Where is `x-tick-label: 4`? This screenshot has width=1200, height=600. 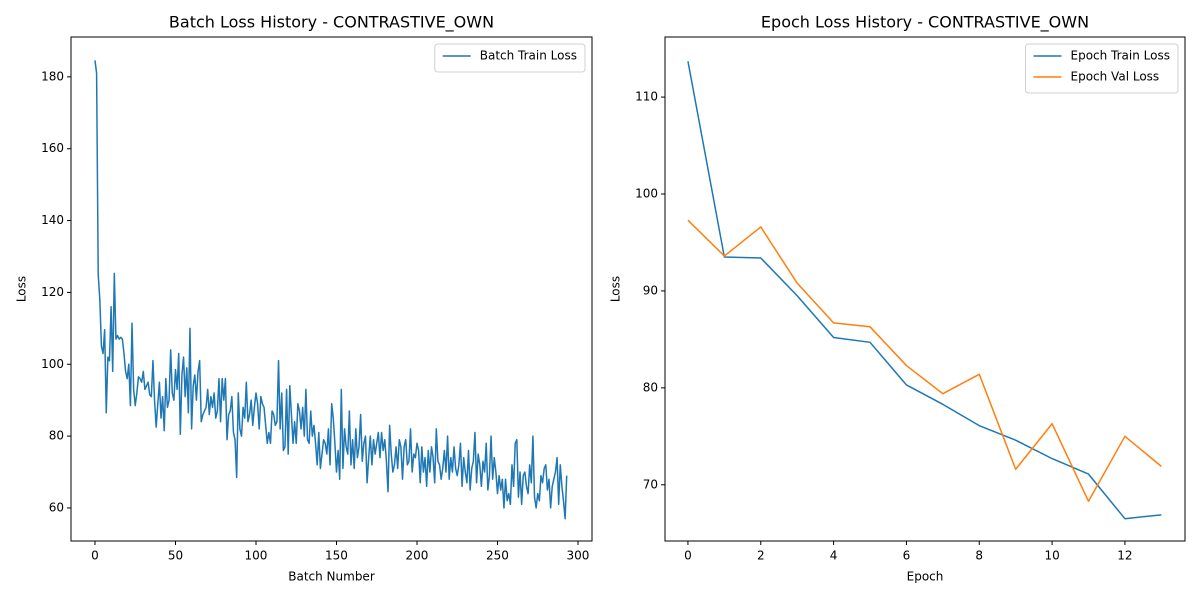
x-tick-label: 4 is located at coordinates (834, 556).